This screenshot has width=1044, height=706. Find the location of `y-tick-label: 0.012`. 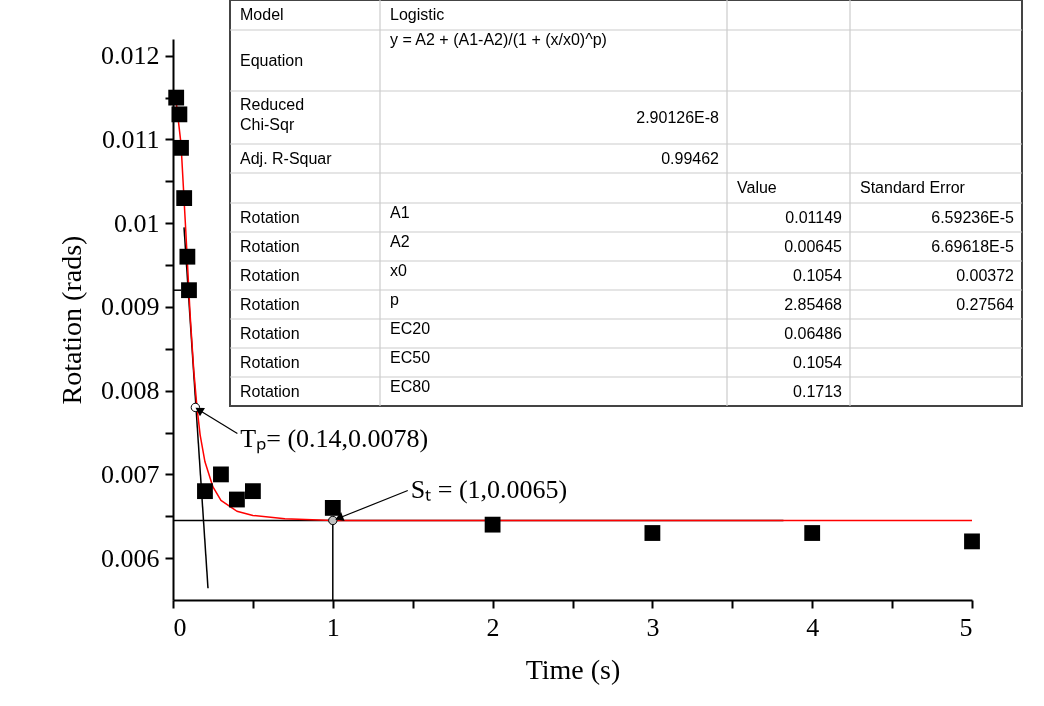

y-tick-label: 0.012 is located at coordinates (130, 56).